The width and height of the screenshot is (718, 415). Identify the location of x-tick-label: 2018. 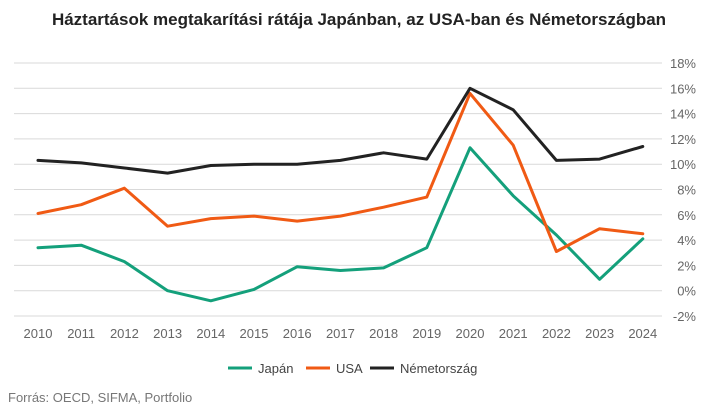
(383, 333).